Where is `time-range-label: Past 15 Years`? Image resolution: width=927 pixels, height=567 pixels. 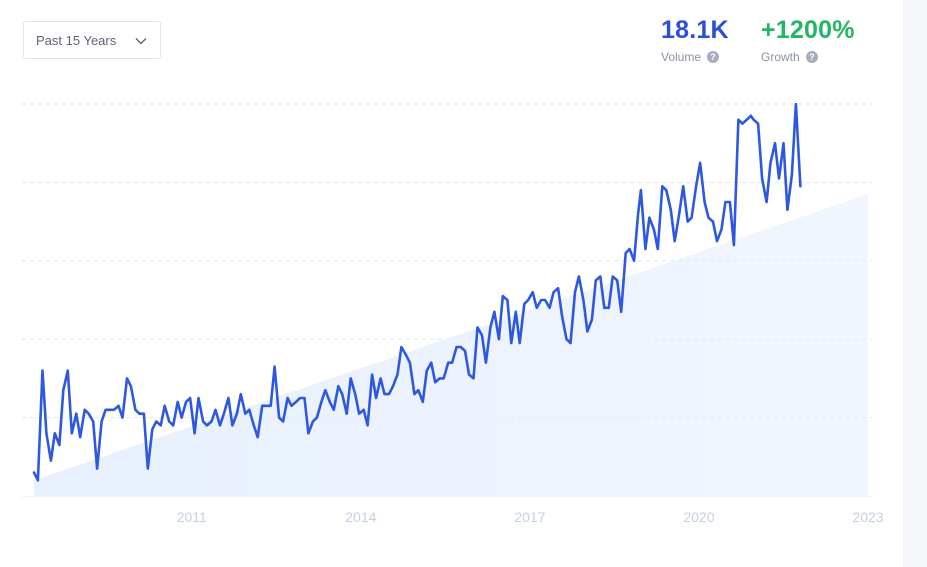
time-range-label: Past 15 Years is located at coordinates (76, 40).